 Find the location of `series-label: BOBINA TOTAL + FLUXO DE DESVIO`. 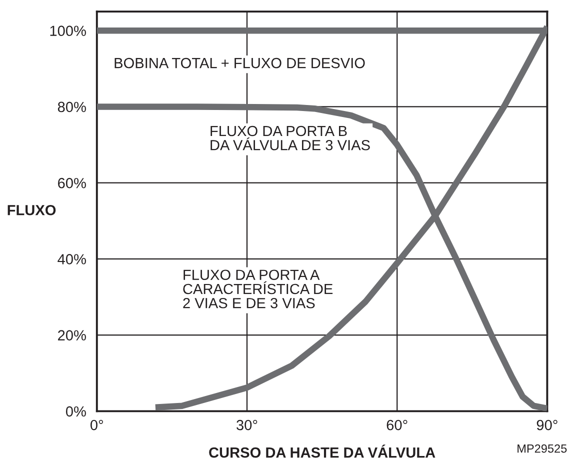

series-label: BOBINA TOTAL + FLUXO DE DESVIO is located at coordinates (239, 63).